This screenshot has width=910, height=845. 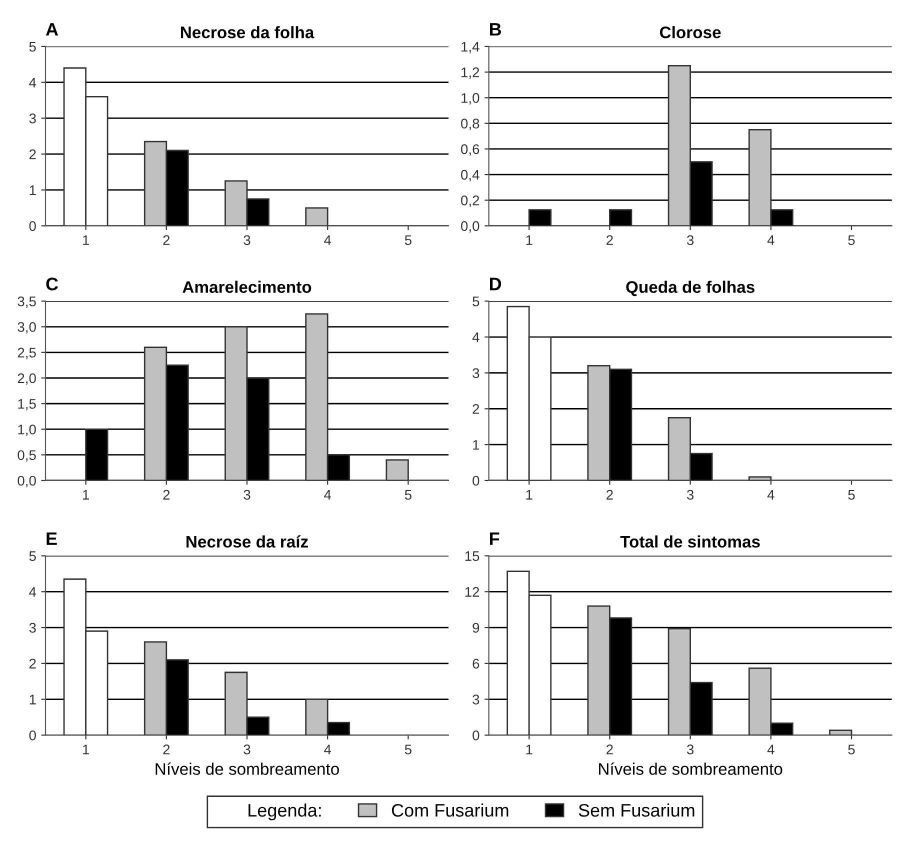 What do you see at coordinates (52, 29) in the screenshot?
I see `text: A` at bounding box center [52, 29].